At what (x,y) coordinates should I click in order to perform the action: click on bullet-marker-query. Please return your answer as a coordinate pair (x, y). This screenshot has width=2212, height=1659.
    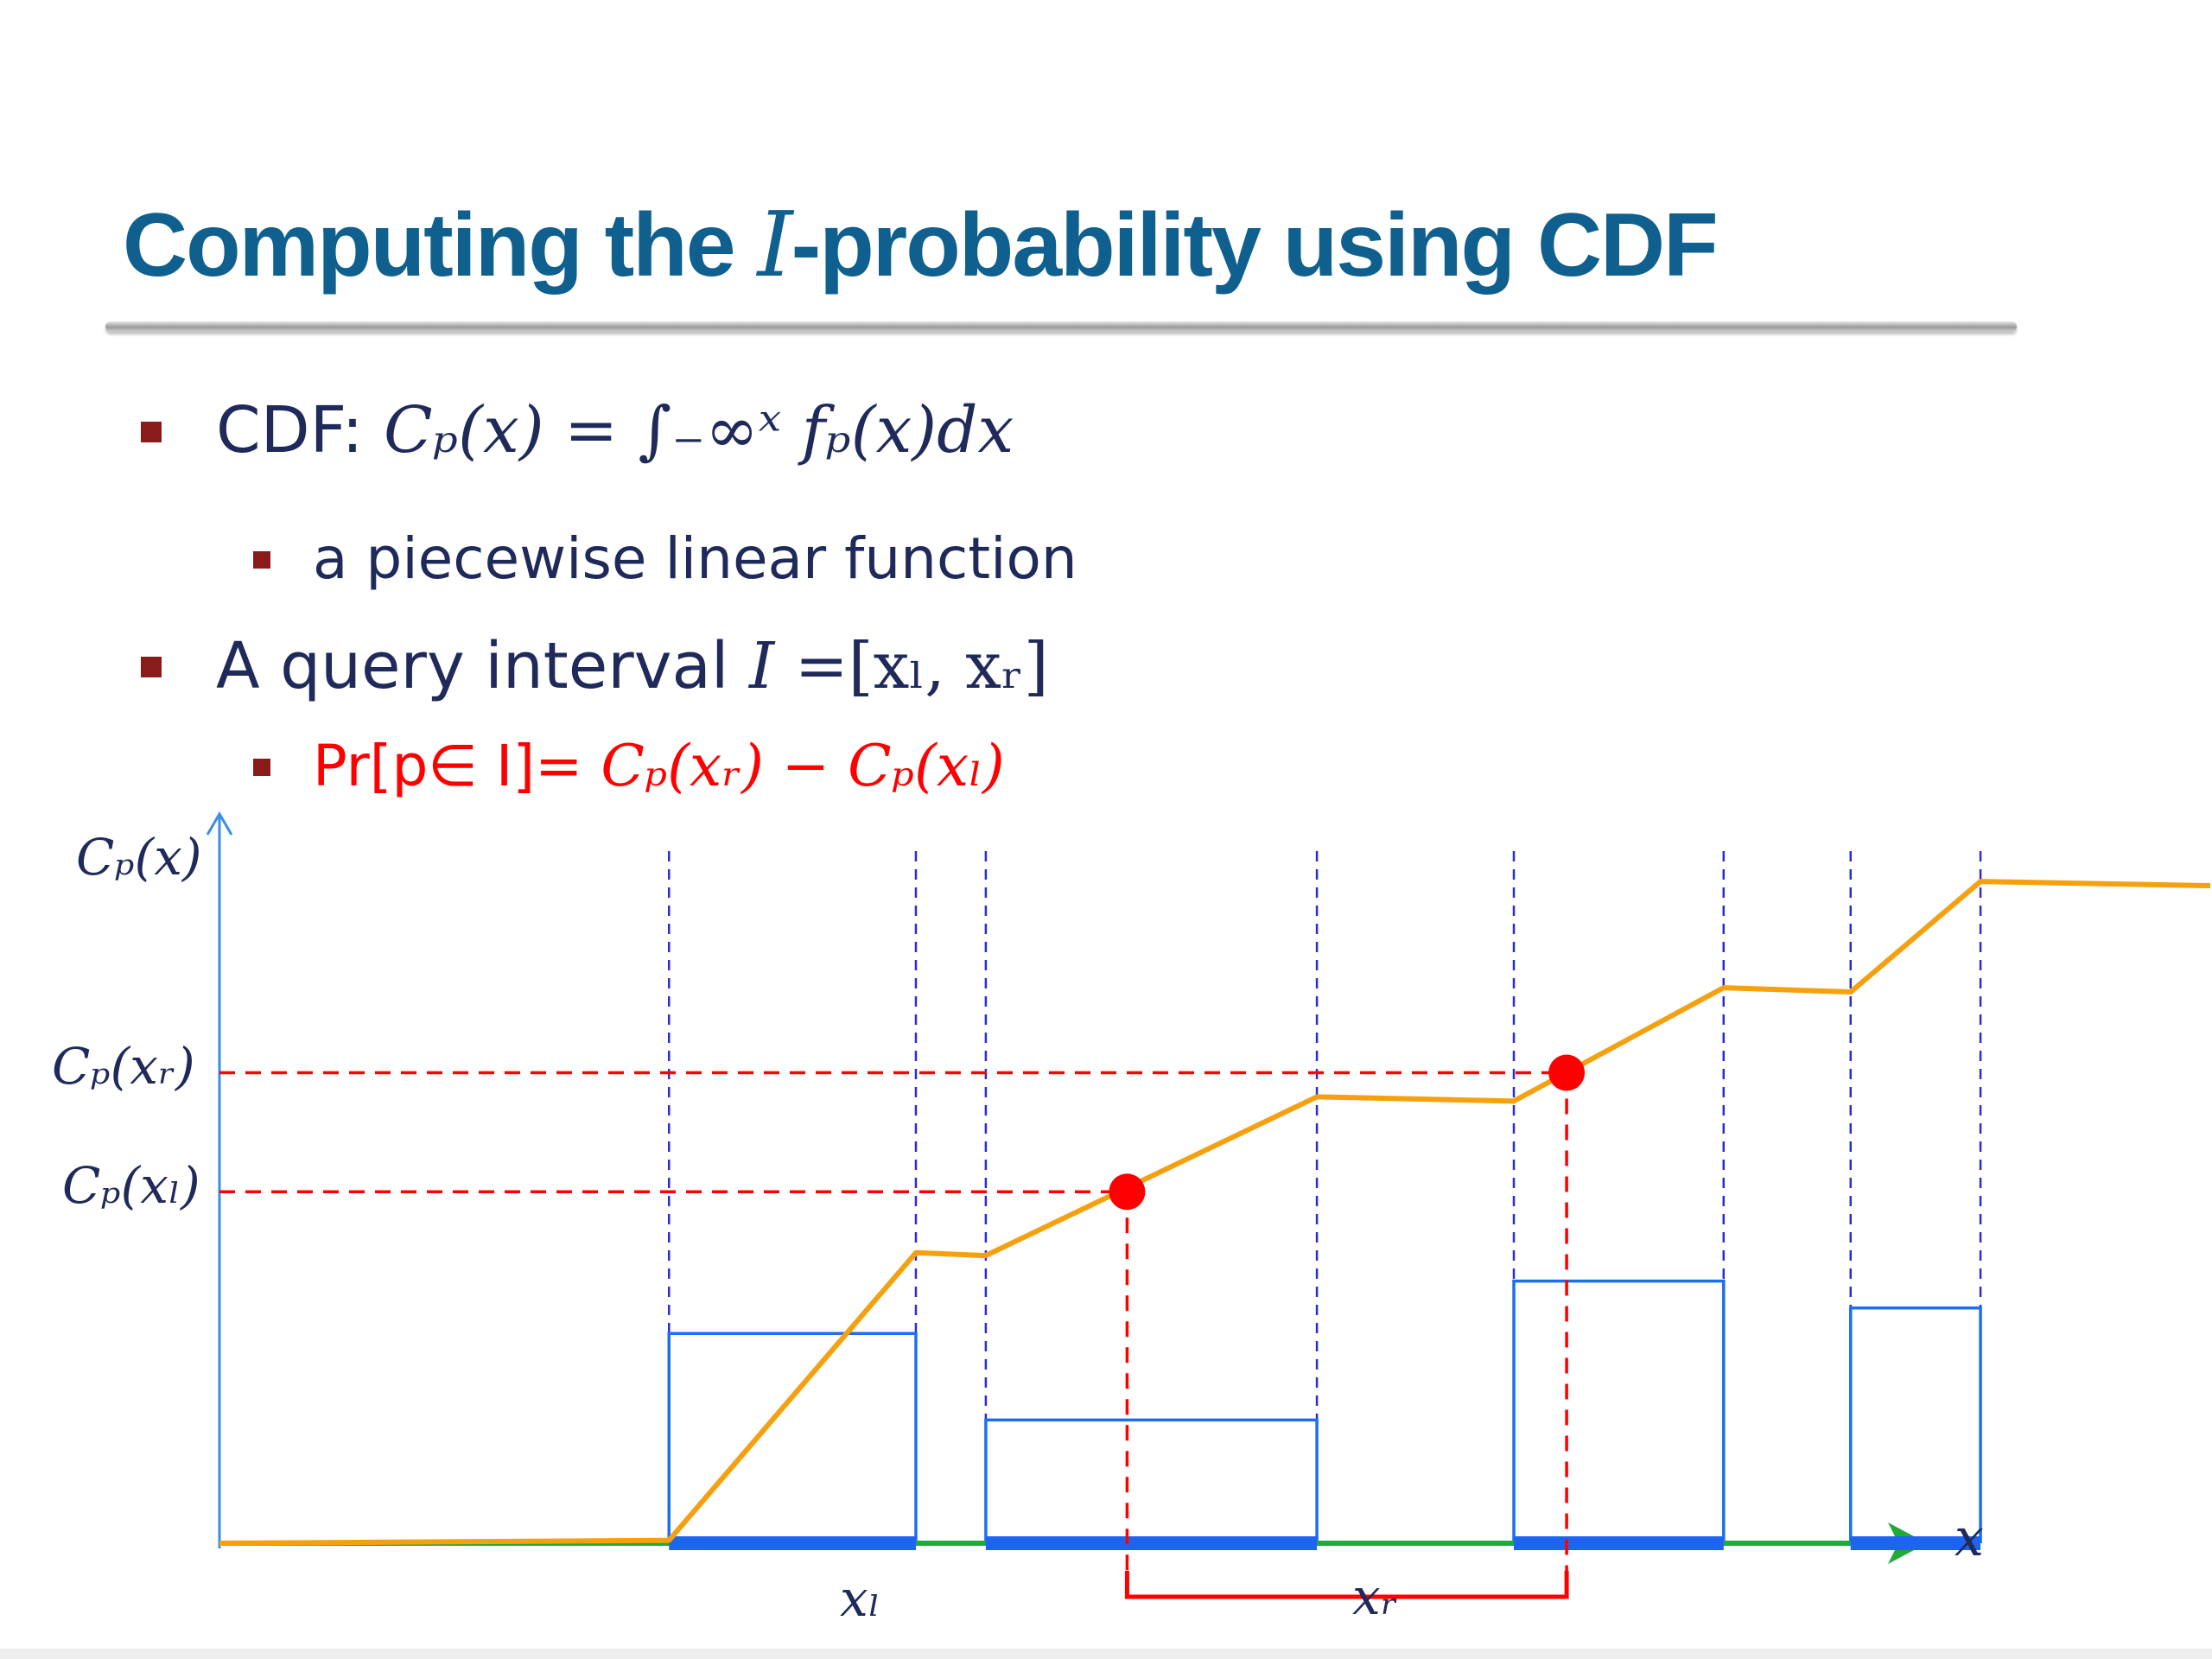
    Looking at the image, I should click on (151, 667).